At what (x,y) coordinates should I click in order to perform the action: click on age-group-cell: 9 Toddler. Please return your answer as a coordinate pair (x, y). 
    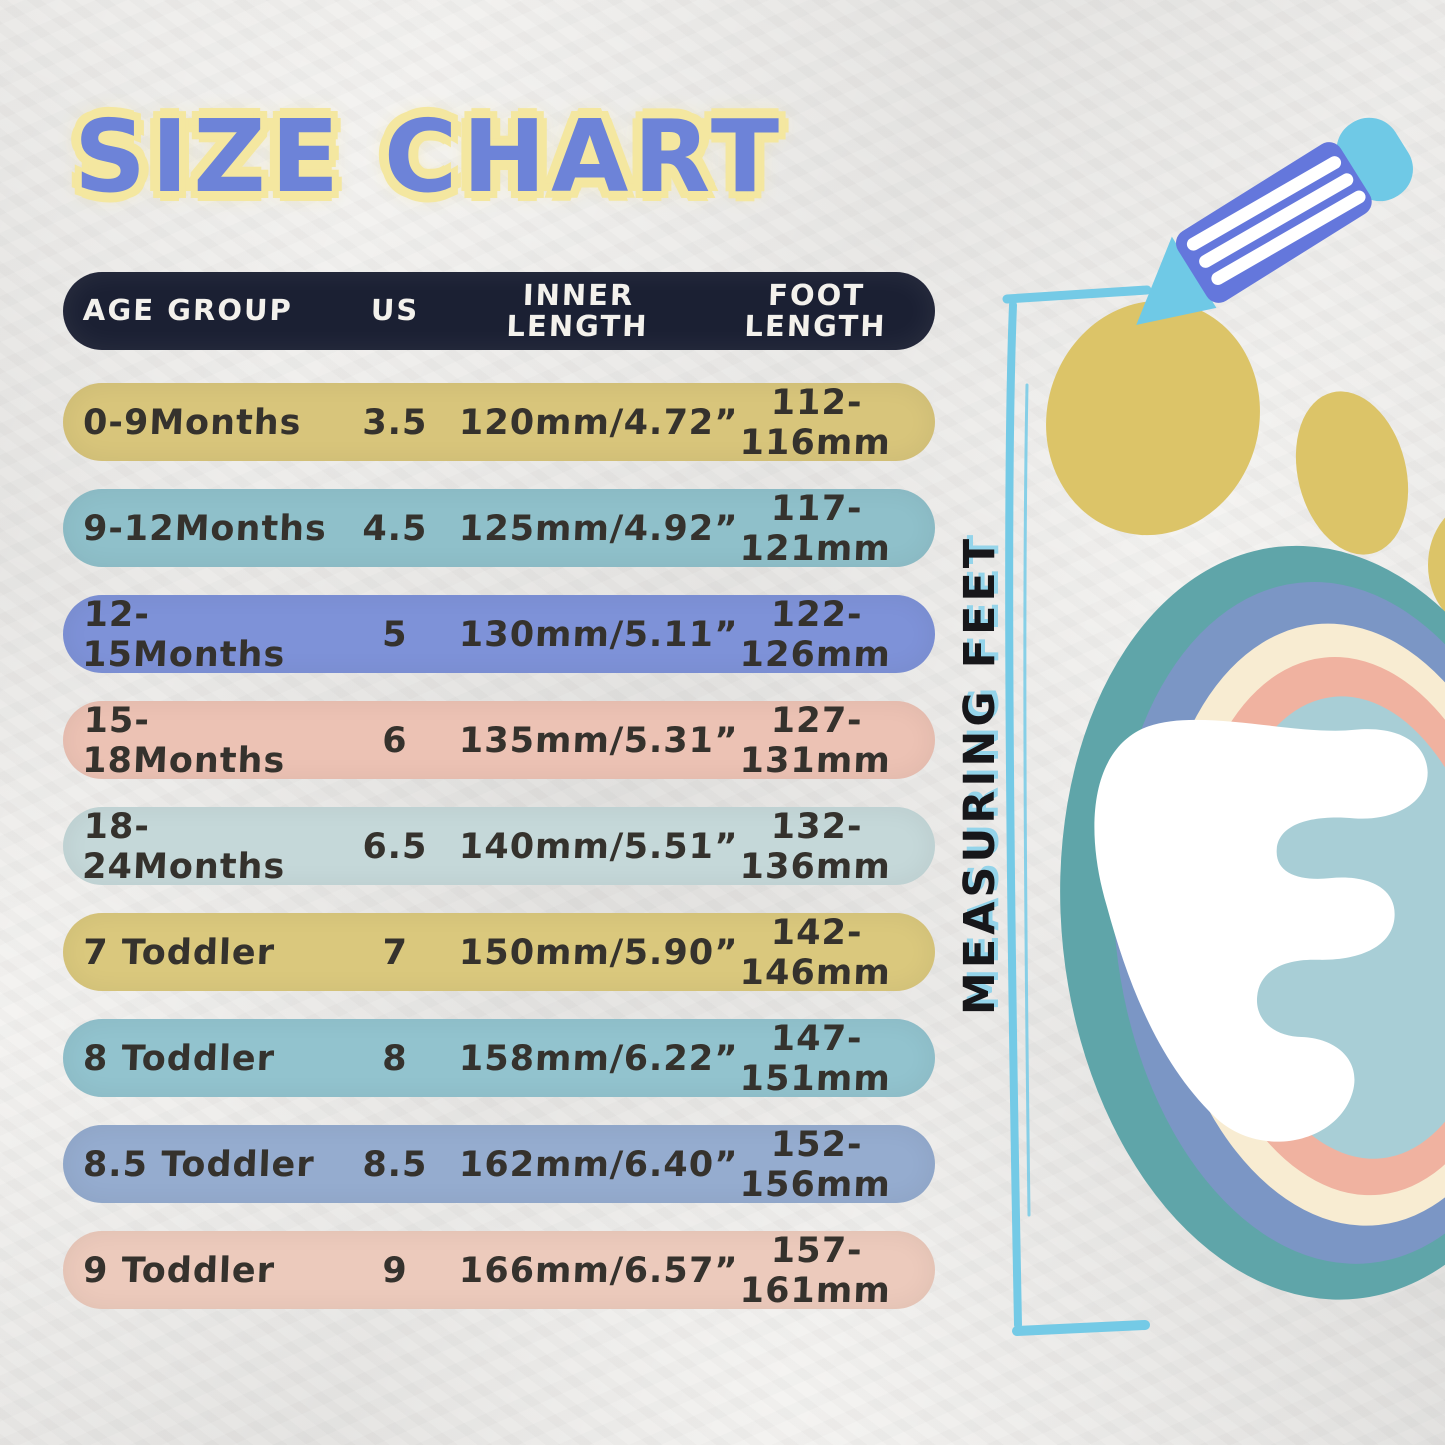
    Looking at the image, I should click on (179, 1271).